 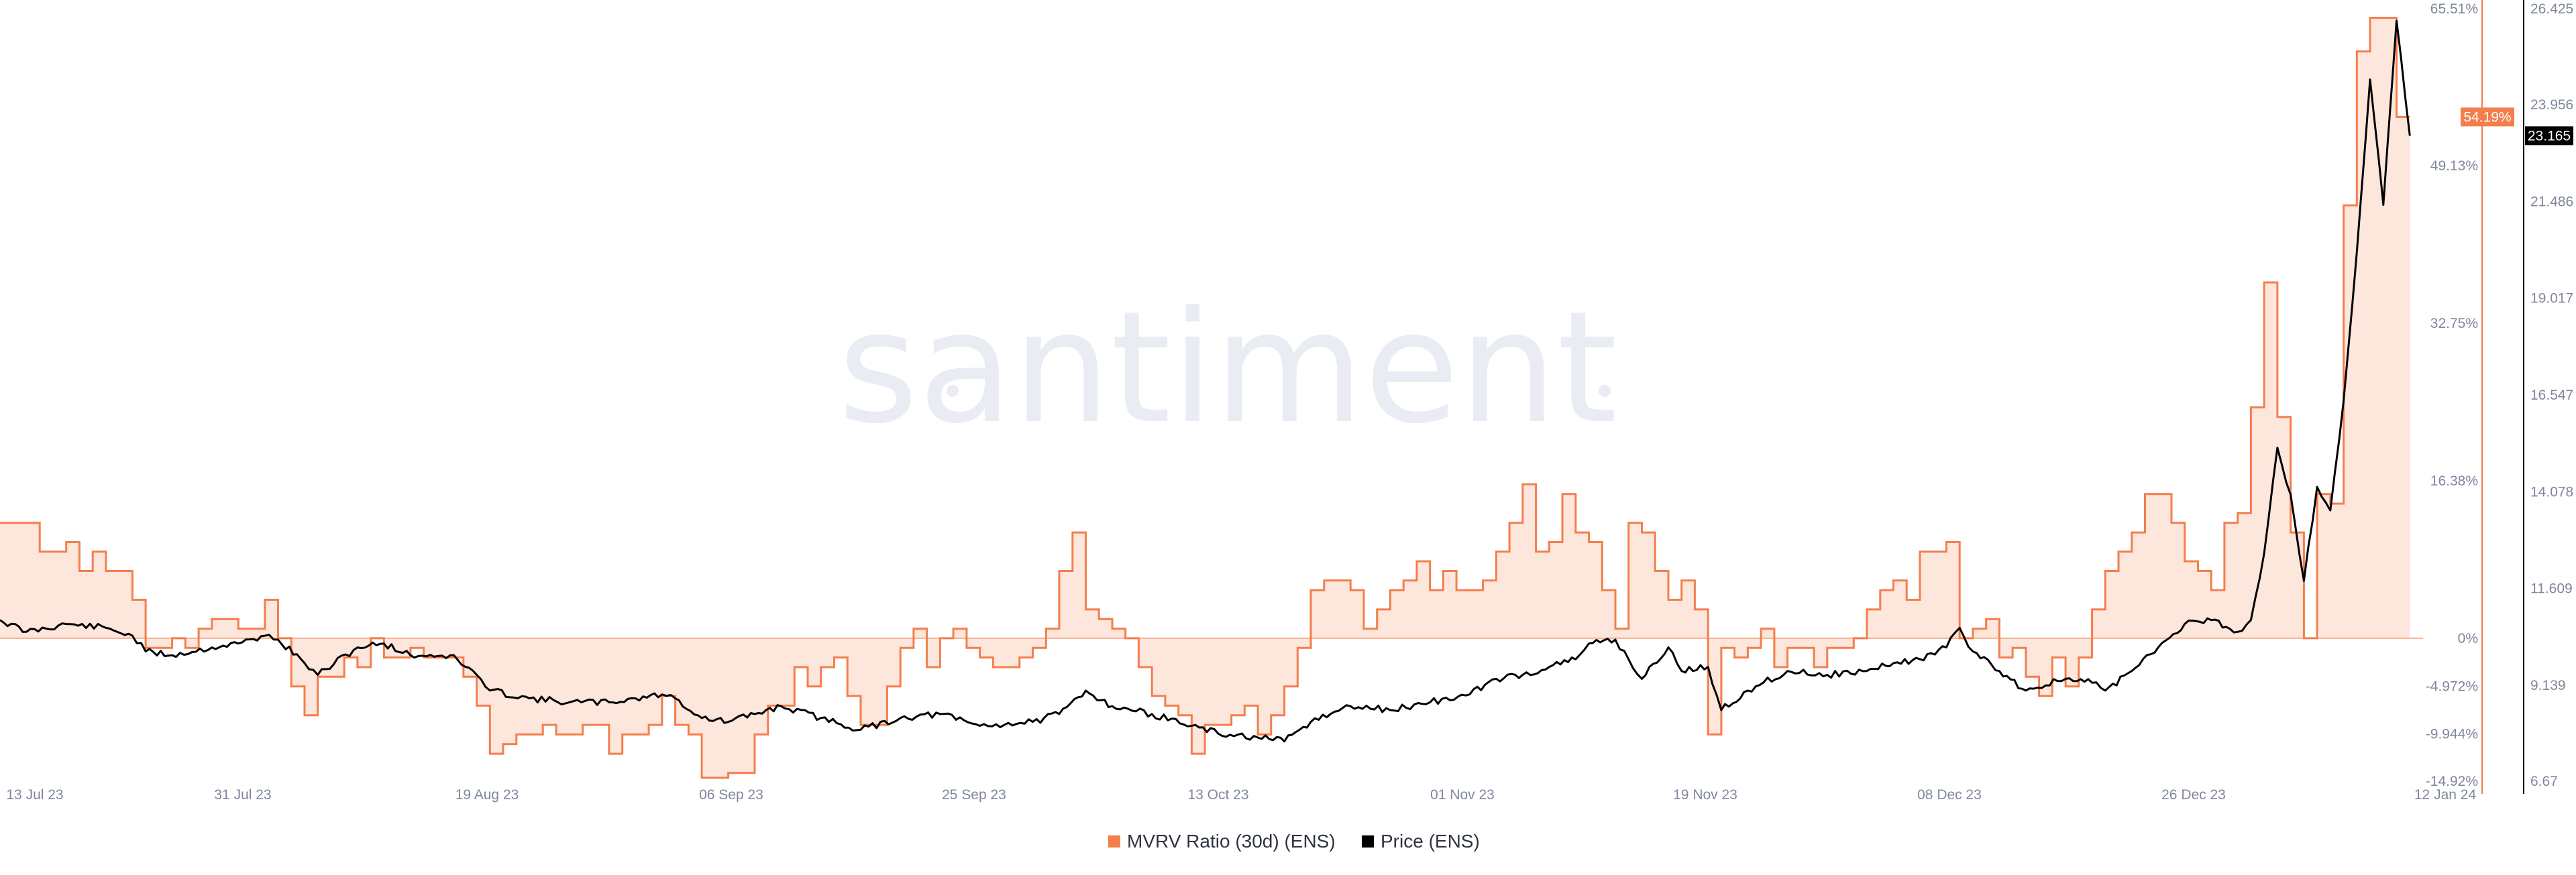 What do you see at coordinates (2551, 9) in the screenshot?
I see `price-axis-tick-label: 26.425` at bounding box center [2551, 9].